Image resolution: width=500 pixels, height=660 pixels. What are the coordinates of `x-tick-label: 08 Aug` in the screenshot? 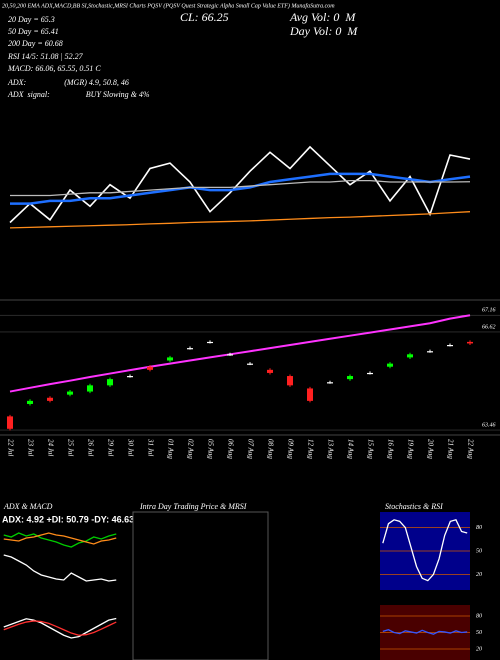 It's located at (270, 449).